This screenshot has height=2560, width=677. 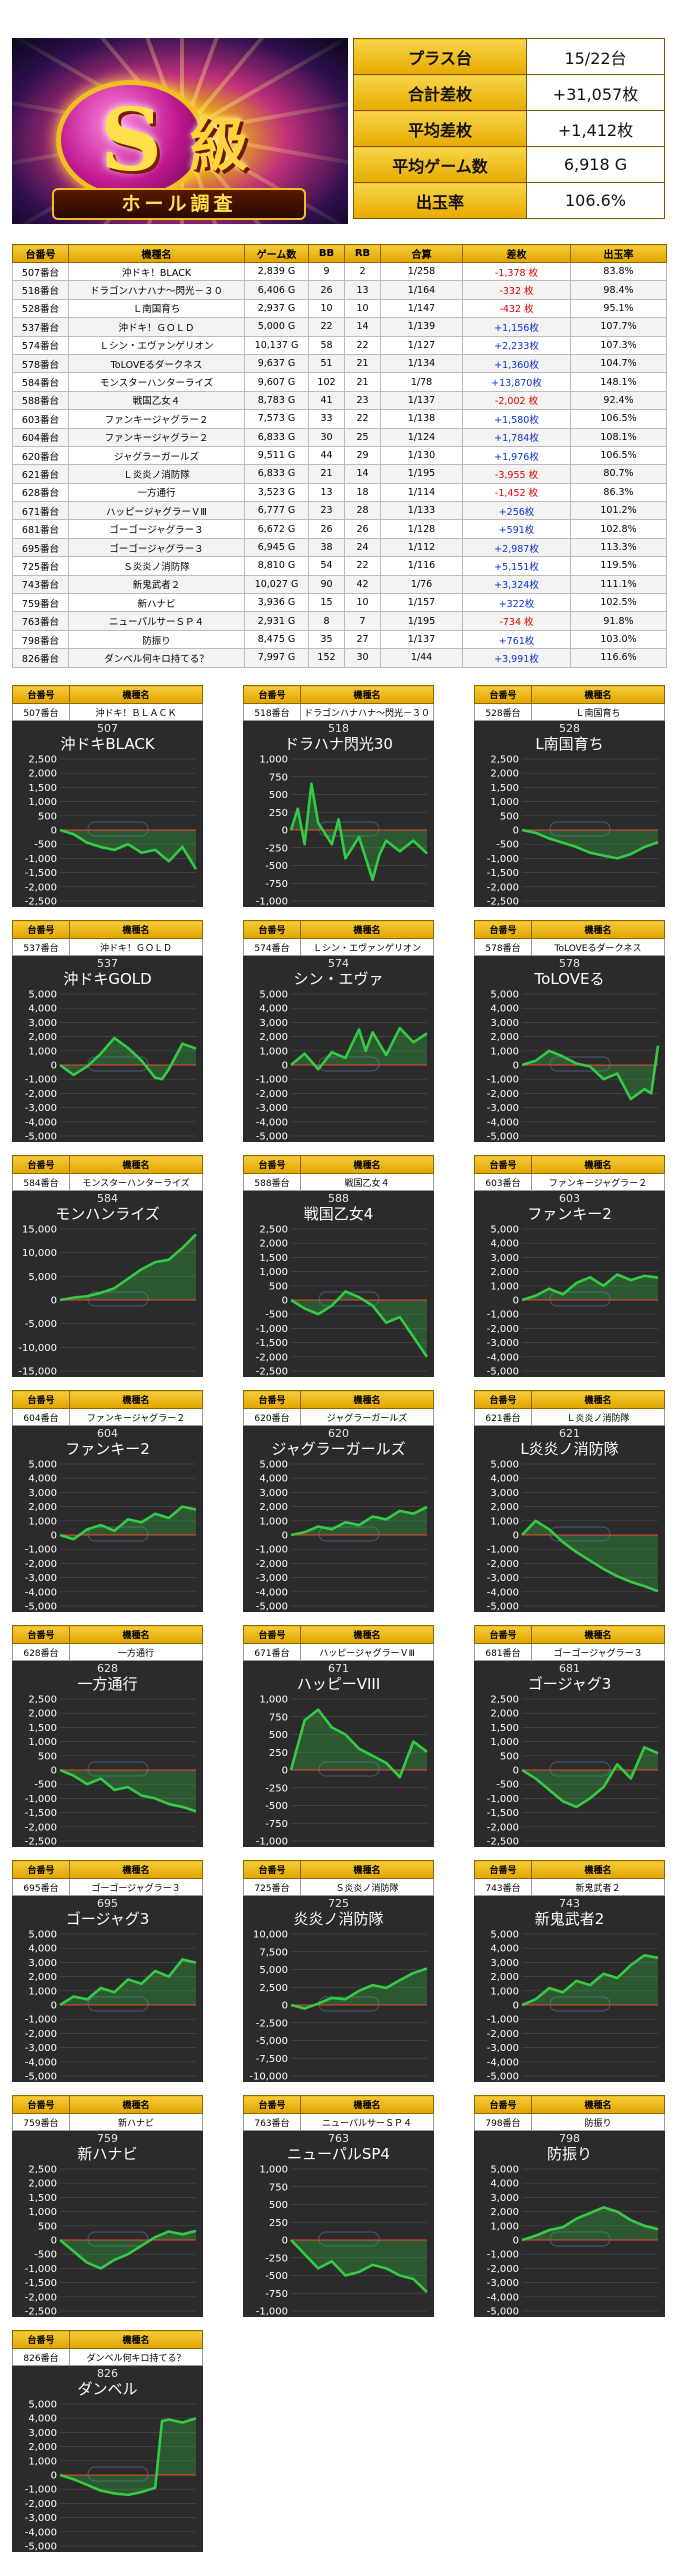 I want to click on chart-unit-label: 604, so click(x=107, y=1433).